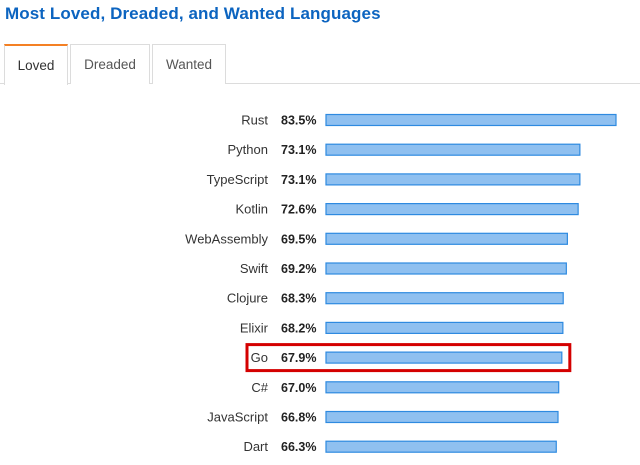 Image resolution: width=640 pixels, height=465 pixels. I want to click on category-label-rust: Rust, so click(254, 120).